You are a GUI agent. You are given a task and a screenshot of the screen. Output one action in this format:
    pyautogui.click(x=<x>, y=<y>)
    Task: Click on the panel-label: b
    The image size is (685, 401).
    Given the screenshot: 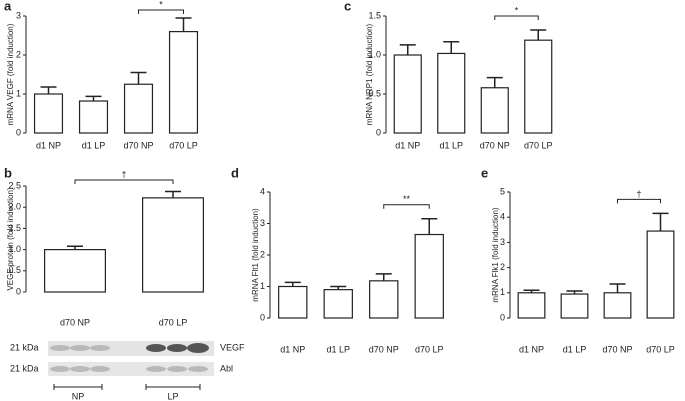 What is the action you would take?
    pyautogui.click(x=8, y=172)
    